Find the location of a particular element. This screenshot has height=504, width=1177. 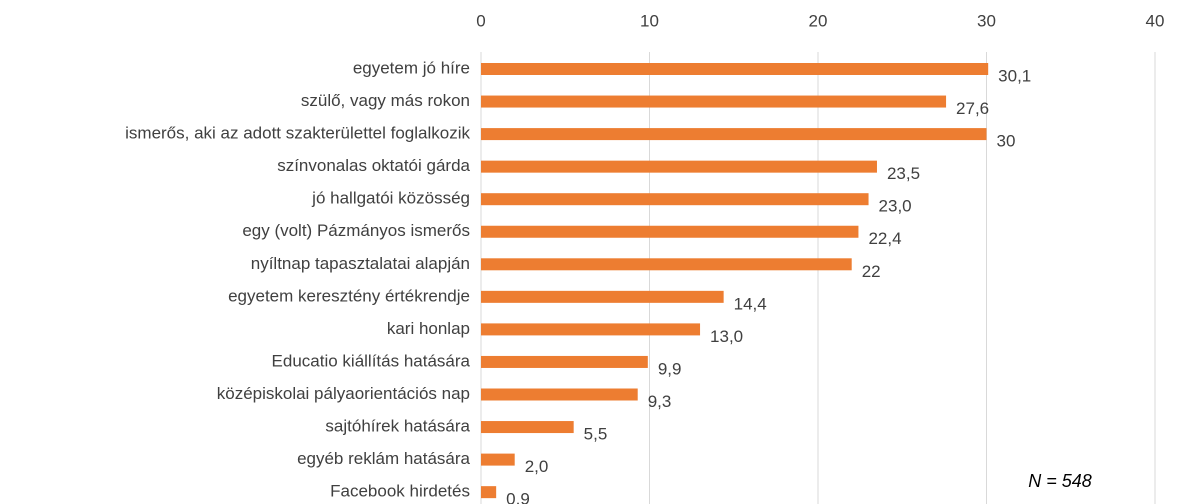

y-tick-label: nyíltnap tapasztalatai alapján is located at coordinates (360, 263).